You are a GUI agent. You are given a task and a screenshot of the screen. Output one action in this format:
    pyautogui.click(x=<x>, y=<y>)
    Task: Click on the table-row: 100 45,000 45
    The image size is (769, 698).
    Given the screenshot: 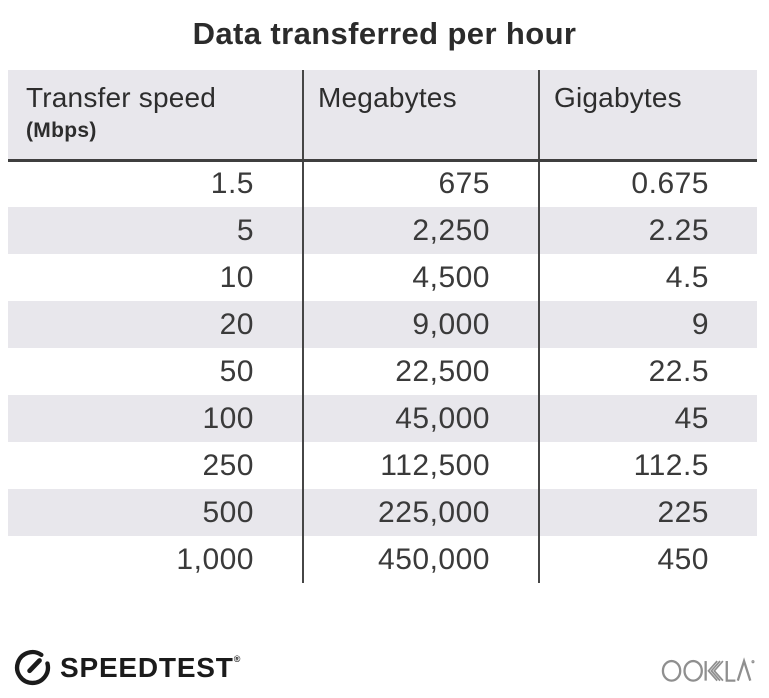 What is the action you would take?
    pyautogui.click(x=382, y=418)
    